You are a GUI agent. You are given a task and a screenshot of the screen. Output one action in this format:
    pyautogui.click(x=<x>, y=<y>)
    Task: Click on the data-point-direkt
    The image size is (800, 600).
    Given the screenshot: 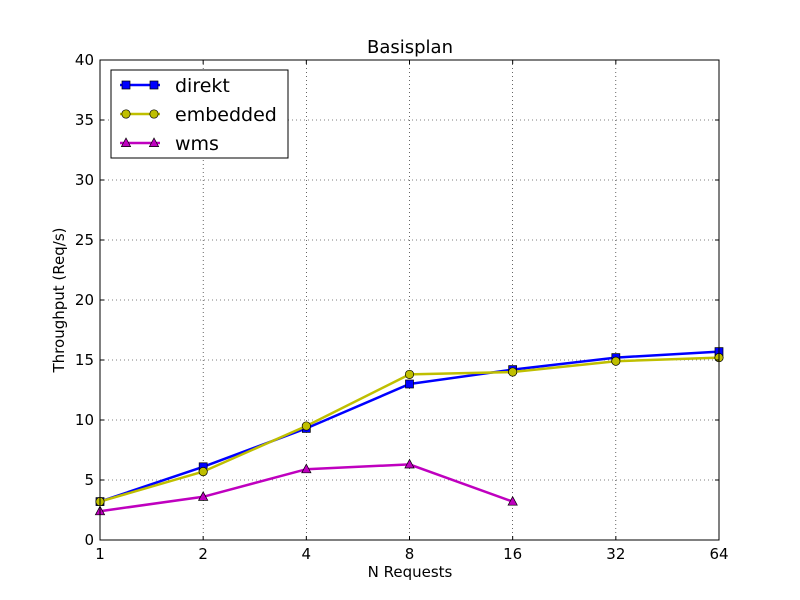 What is the action you would take?
    pyautogui.click(x=409, y=384)
    